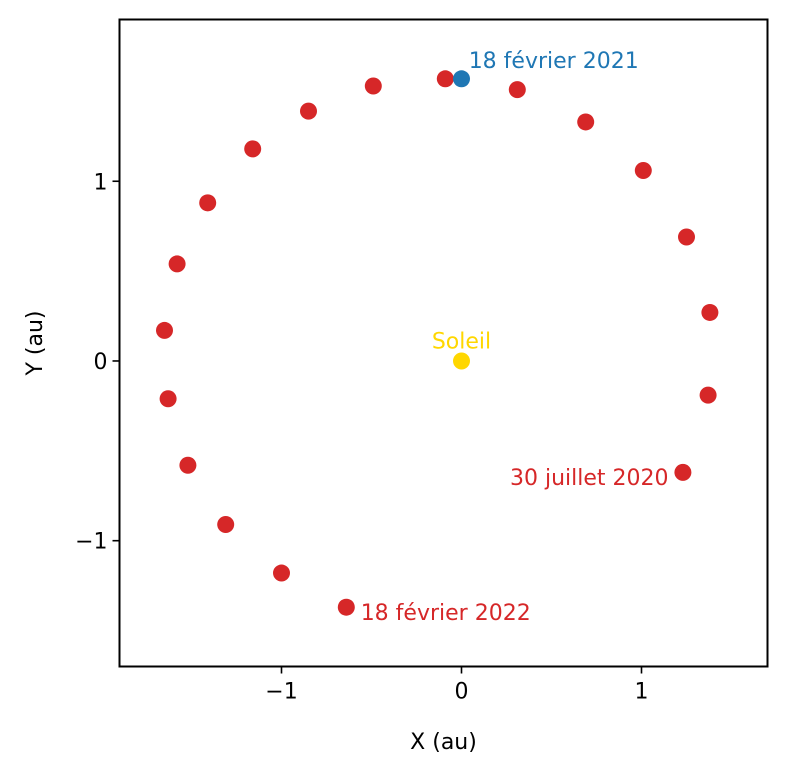 Image resolution: width=788 pixels, height=775 pixels. Describe the element at coordinates (91, 542) in the screenshot. I see `y-tick-label: −1` at that location.